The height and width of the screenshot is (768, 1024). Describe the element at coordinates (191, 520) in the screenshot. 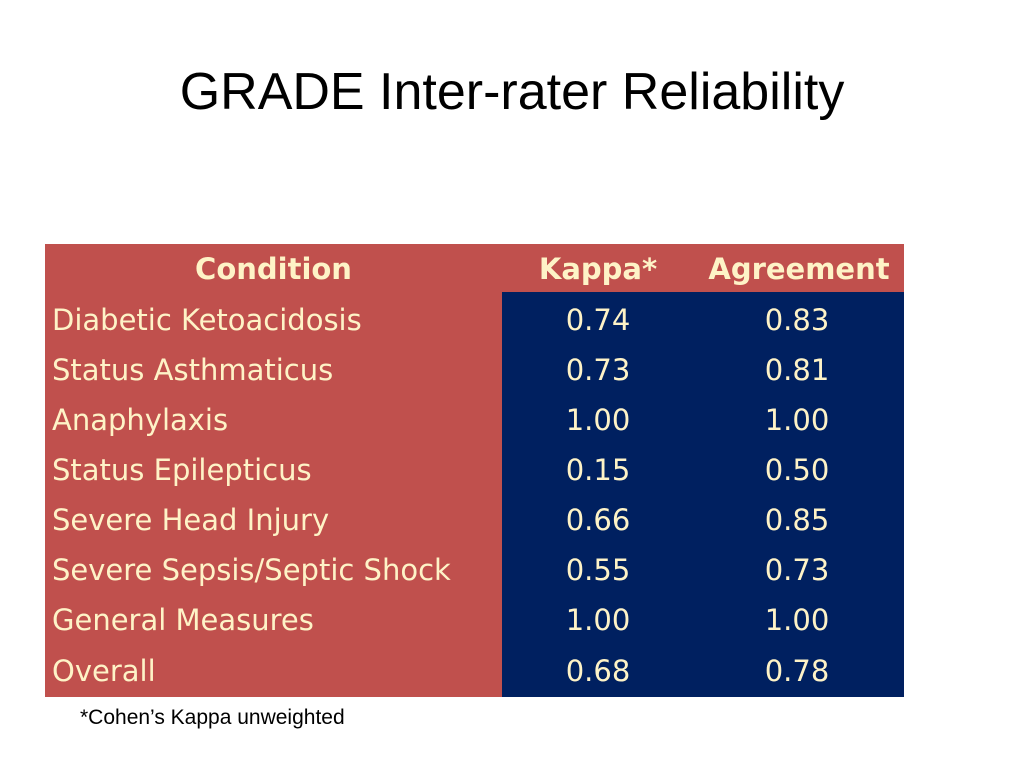

I see `condition-cell: Severe Head Injury` at that location.